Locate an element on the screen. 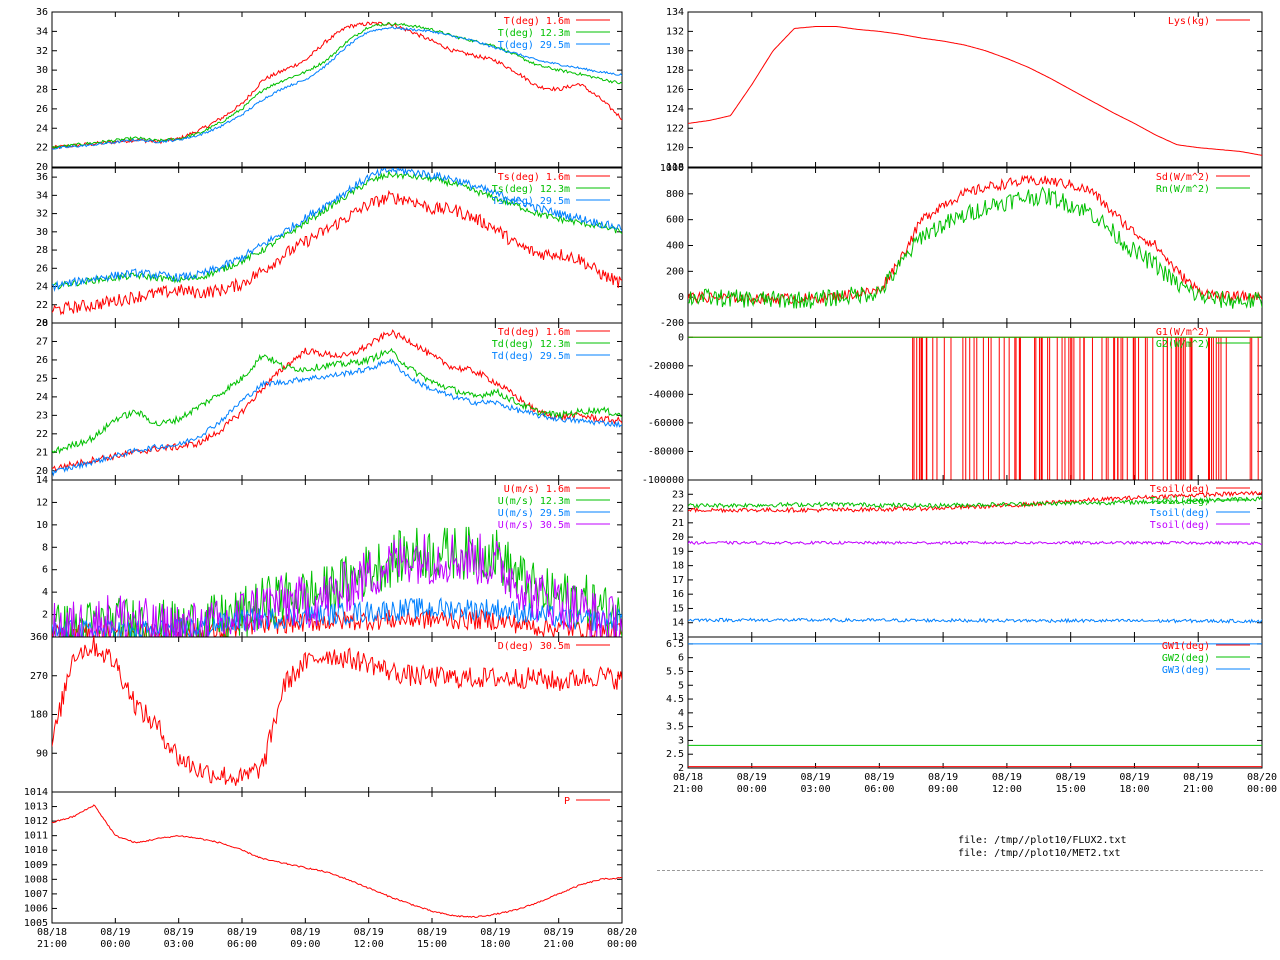  file-path-flux: file: /tmp//plot10/FLUX2.txt is located at coordinates (1042, 840).